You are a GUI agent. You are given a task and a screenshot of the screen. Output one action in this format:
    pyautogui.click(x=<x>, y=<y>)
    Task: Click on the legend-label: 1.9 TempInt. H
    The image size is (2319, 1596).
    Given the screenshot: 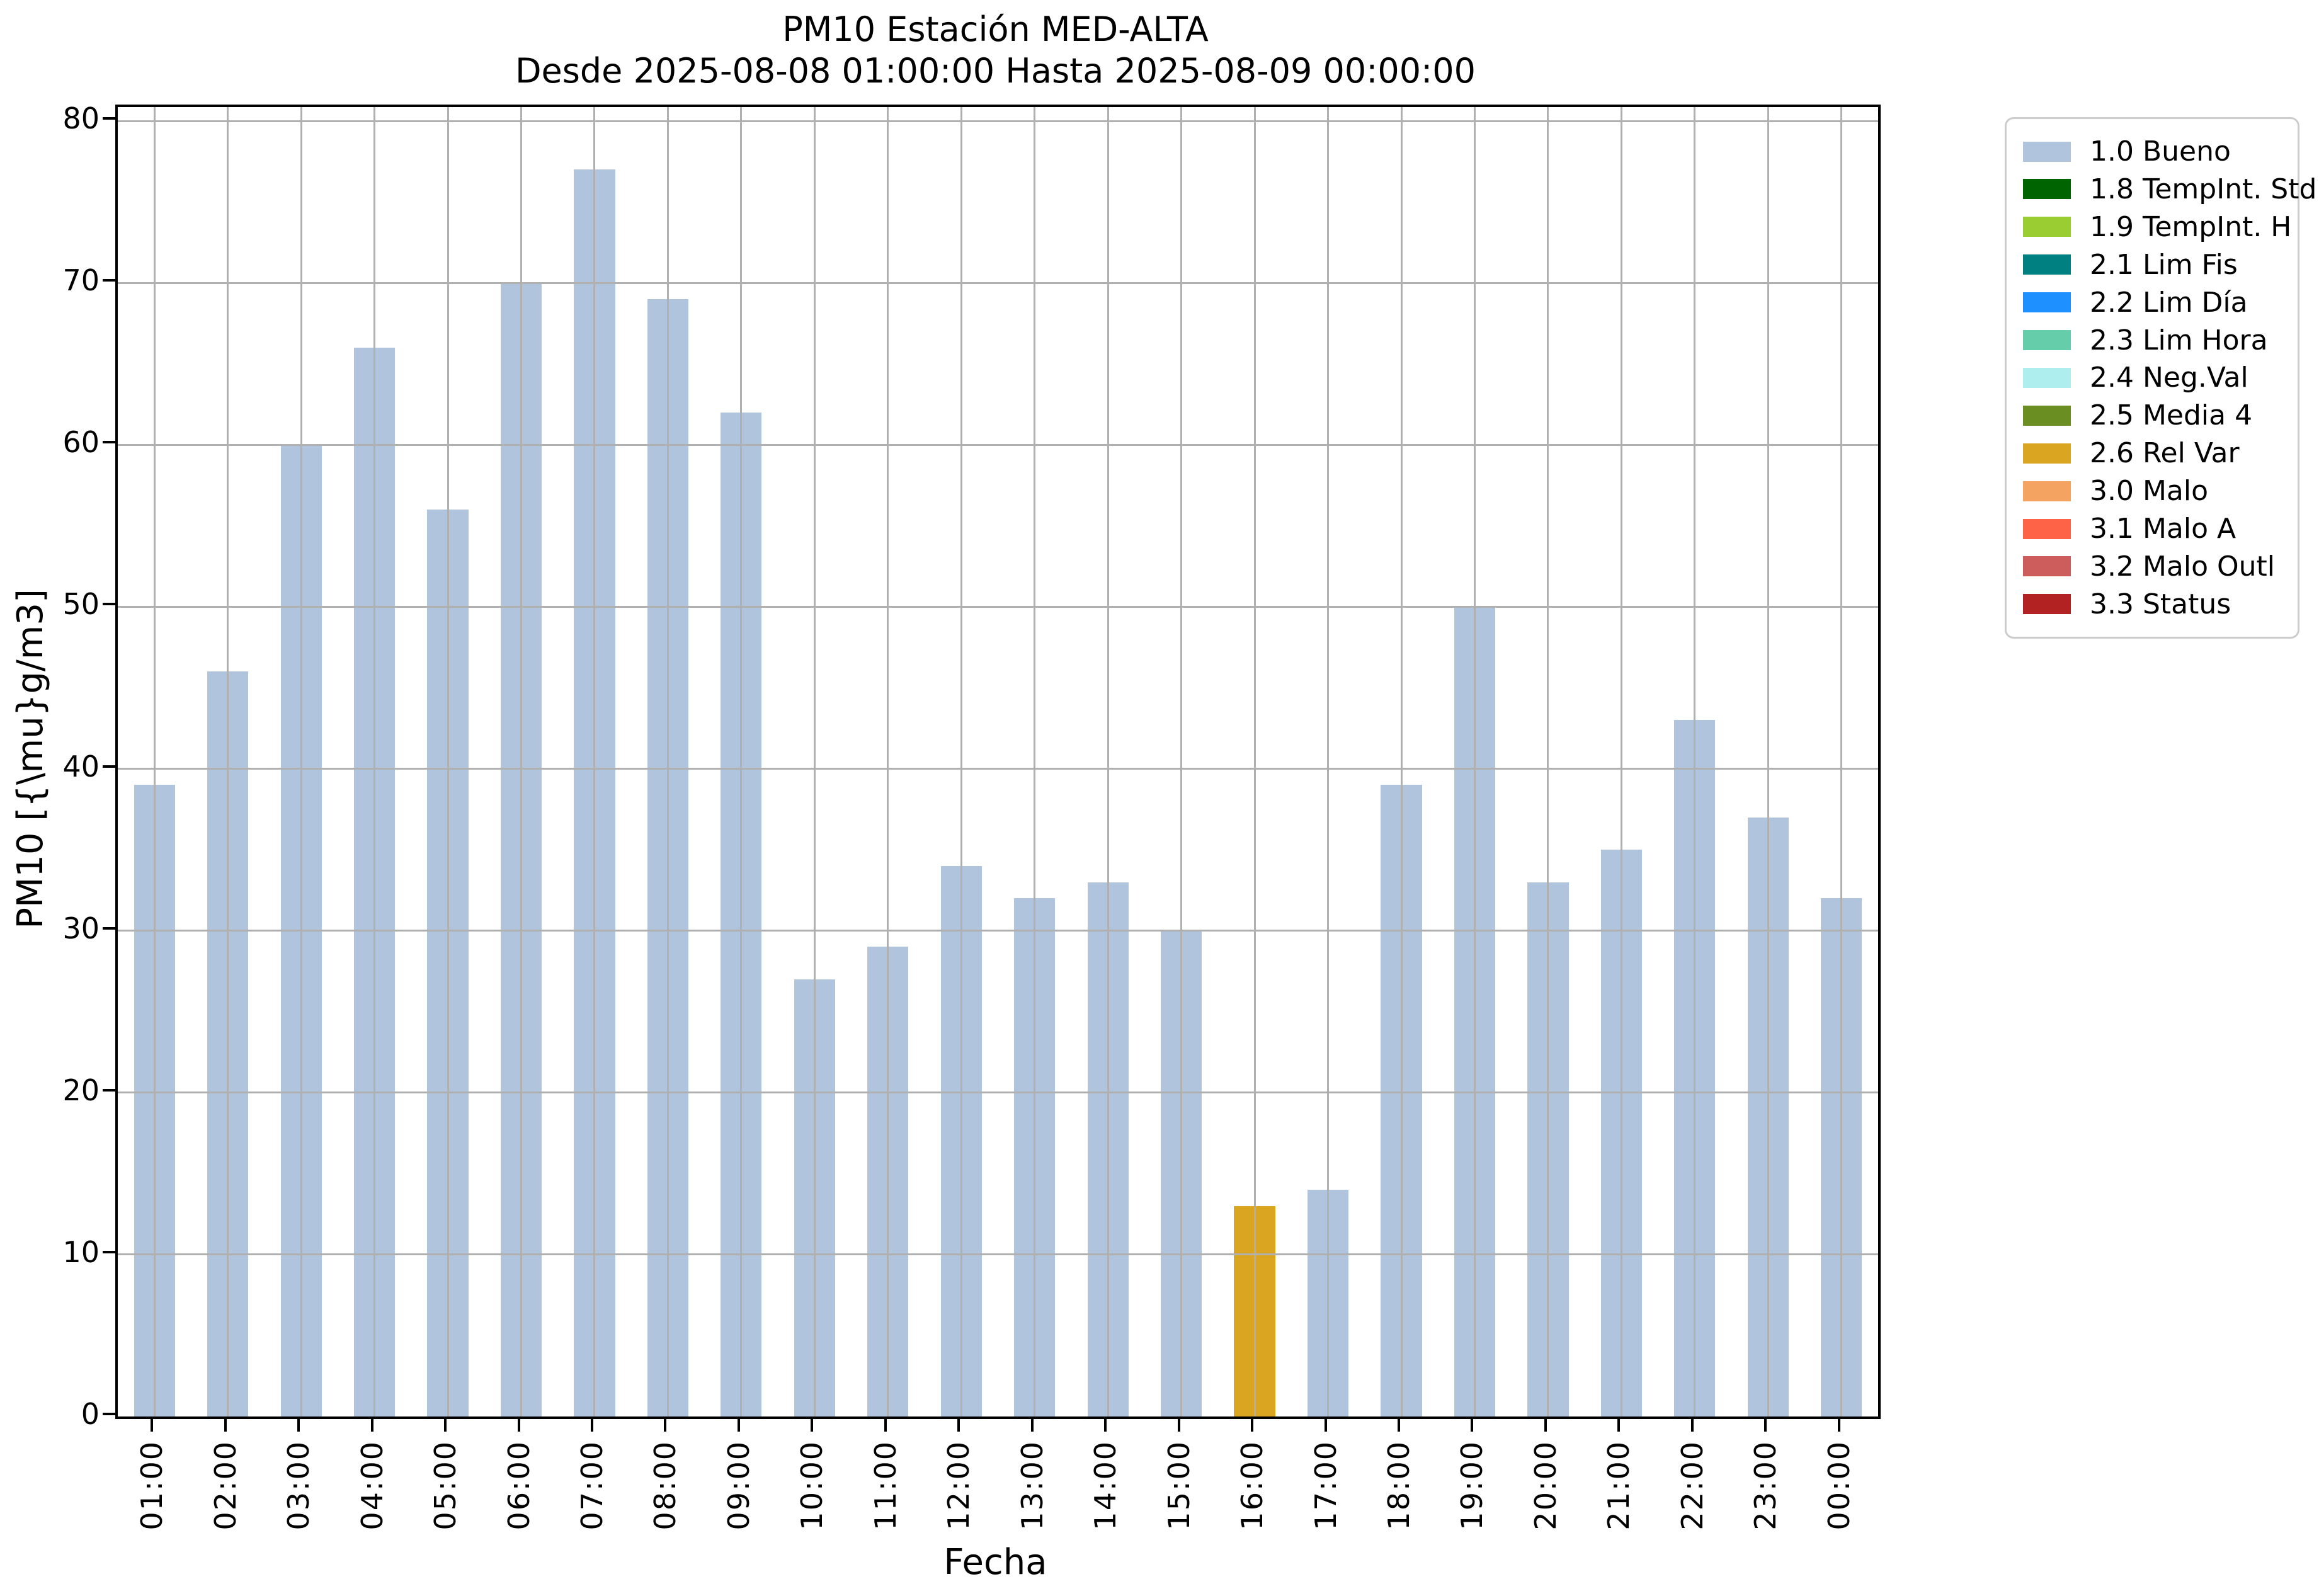 What is the action you would take?
    pyautogui.click(x=2191, y=226)
    